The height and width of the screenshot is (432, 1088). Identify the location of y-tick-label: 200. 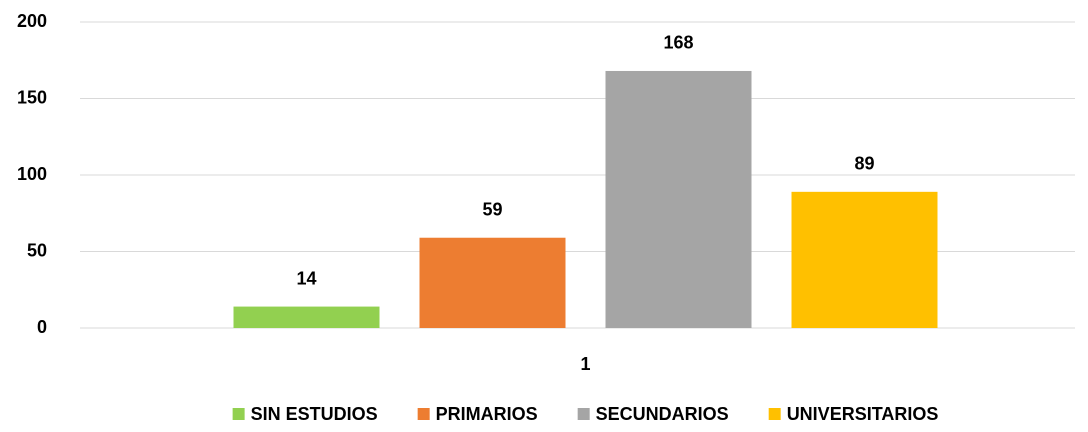
(32, 21).